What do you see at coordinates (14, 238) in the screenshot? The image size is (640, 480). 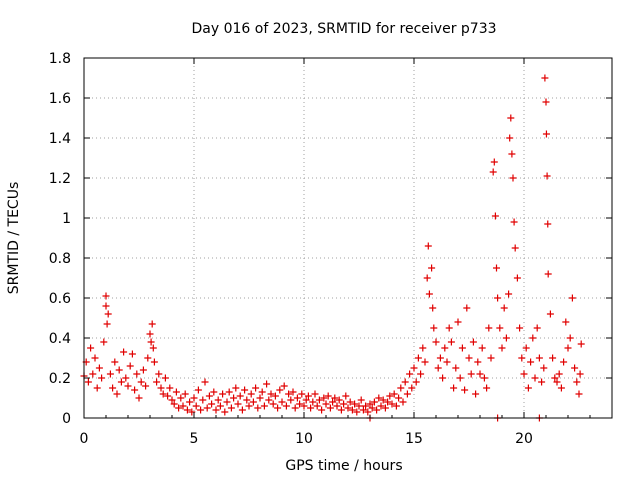 I see `y-axis-label: SRMTID / TECUs` at bounding box center [14, 238].